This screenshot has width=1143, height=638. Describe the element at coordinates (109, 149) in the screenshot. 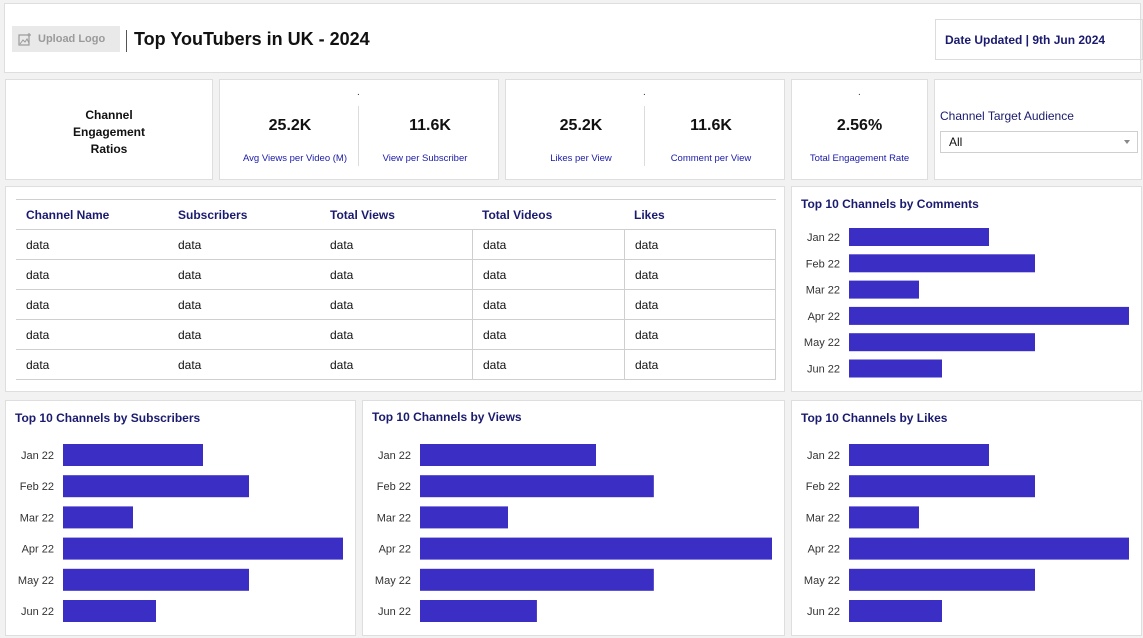

I see `ratios-label-line: Ratios` at that location.